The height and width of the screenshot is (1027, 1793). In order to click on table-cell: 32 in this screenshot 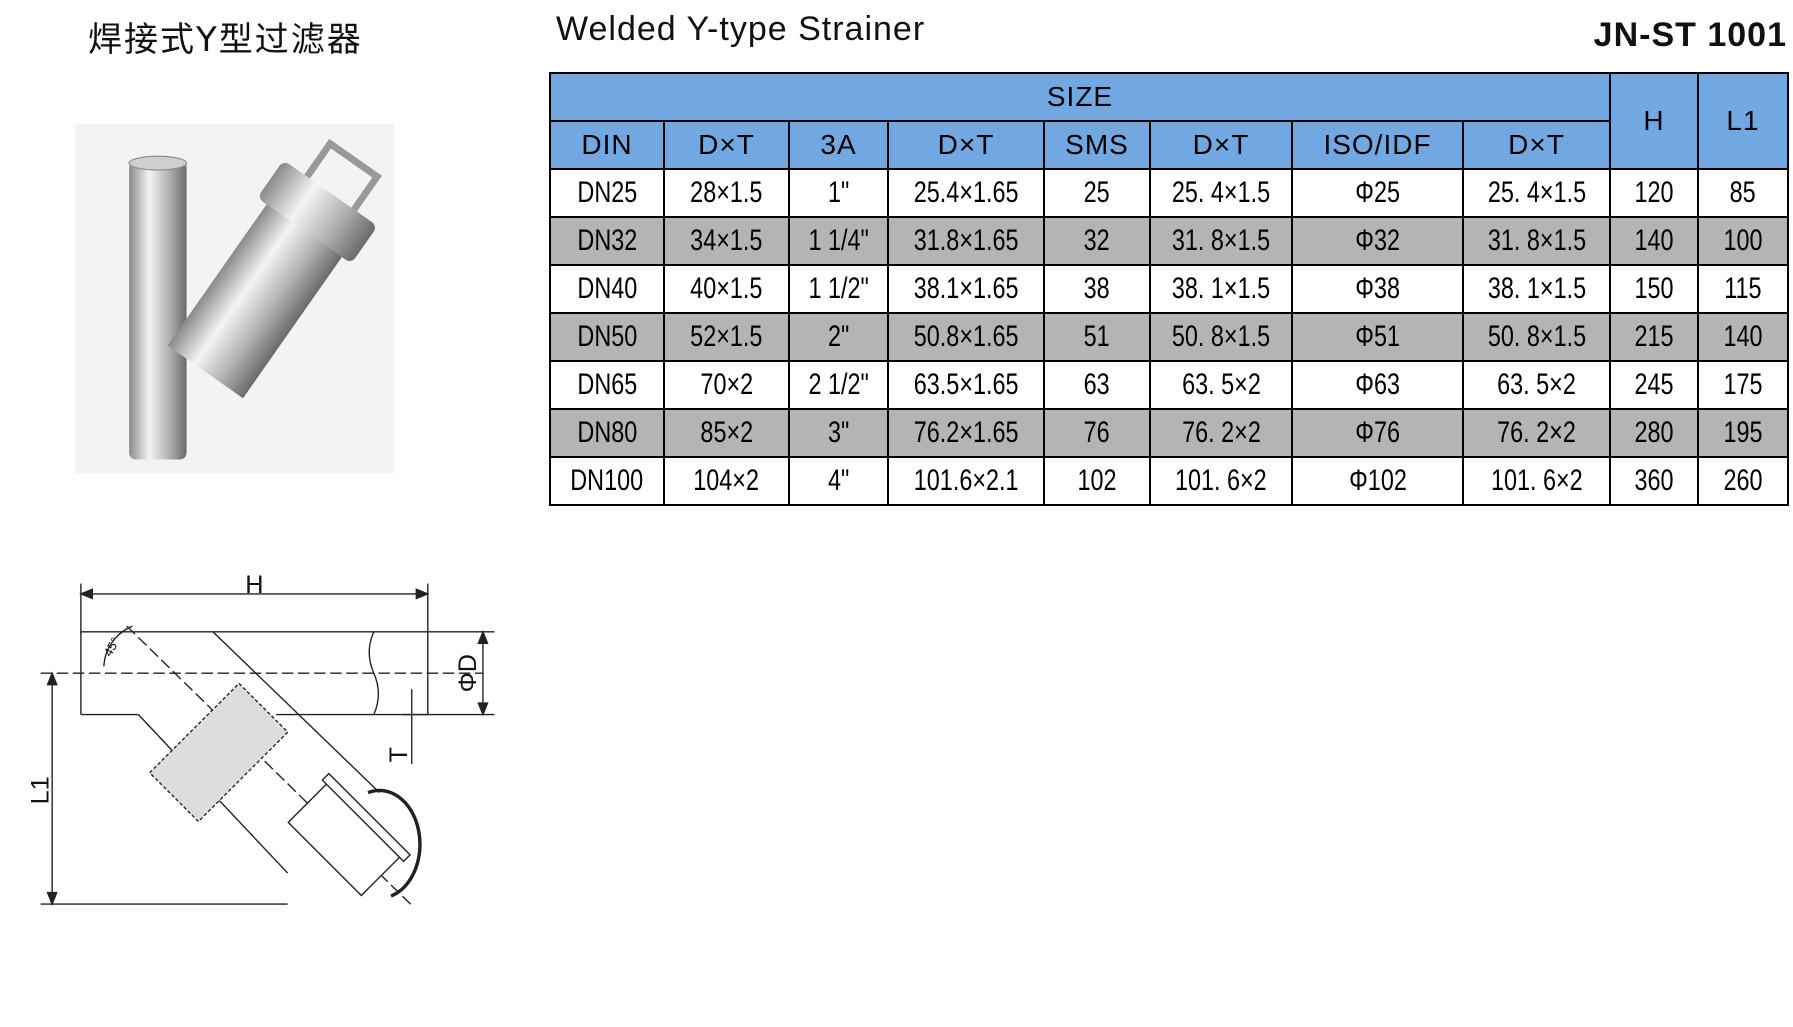, I will do `click(1097, 241)`.